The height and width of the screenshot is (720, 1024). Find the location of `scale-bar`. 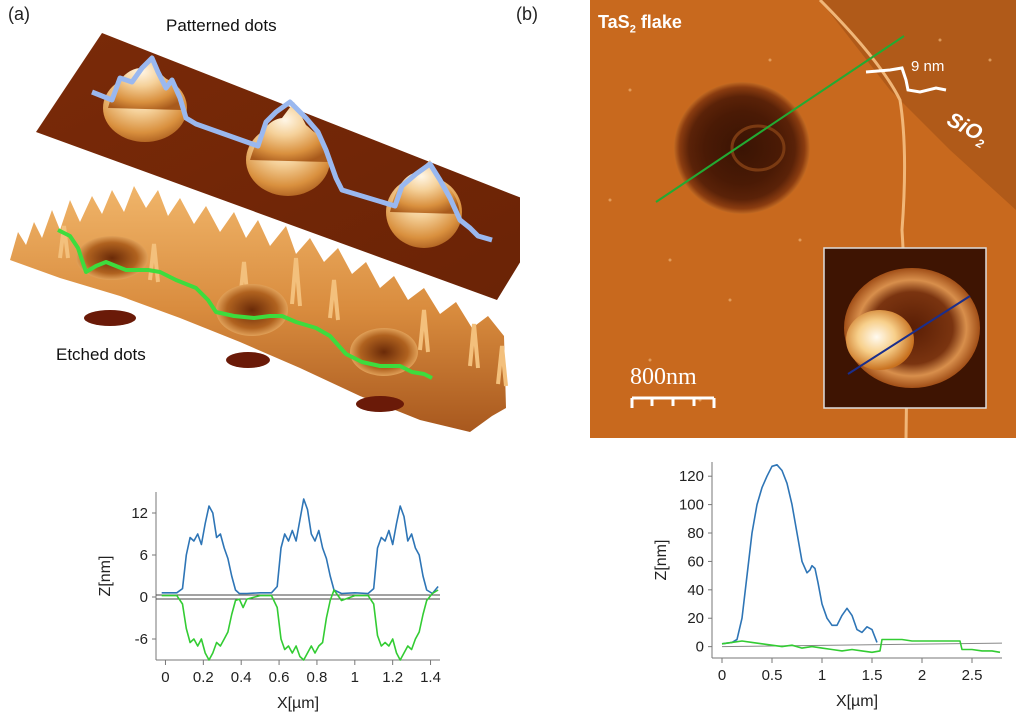

scale-bar is located at coordinates (673, 402).